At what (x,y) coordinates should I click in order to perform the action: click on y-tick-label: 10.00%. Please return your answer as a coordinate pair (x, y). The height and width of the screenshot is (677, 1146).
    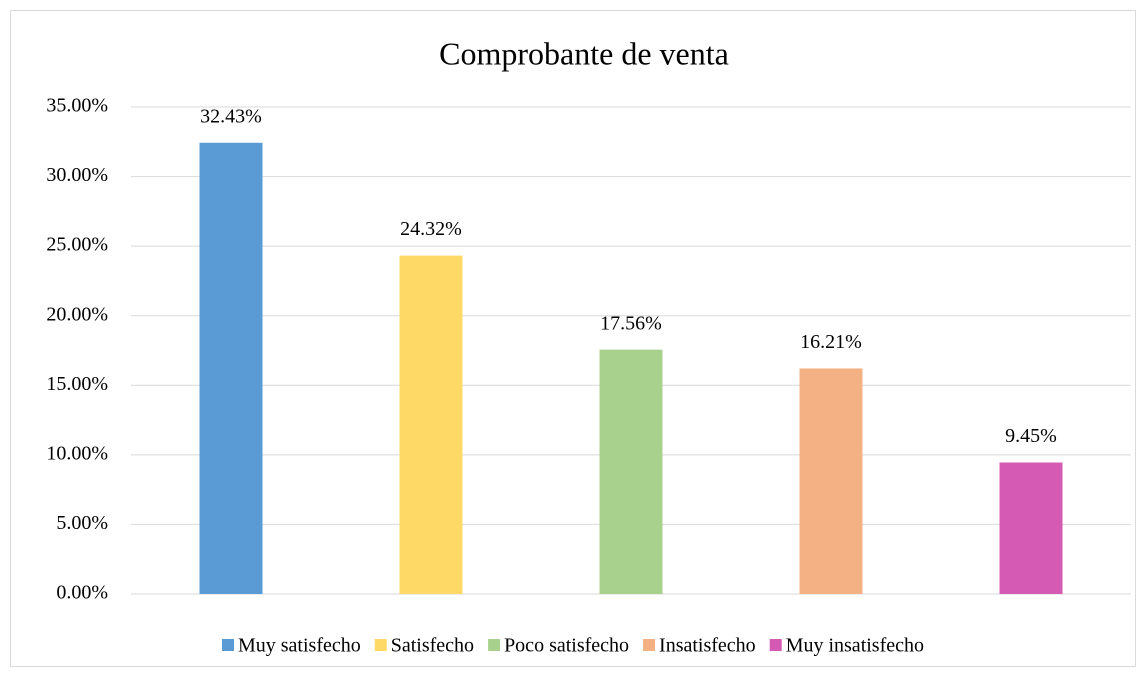
    Looking at the image, I should click on (77, 453).